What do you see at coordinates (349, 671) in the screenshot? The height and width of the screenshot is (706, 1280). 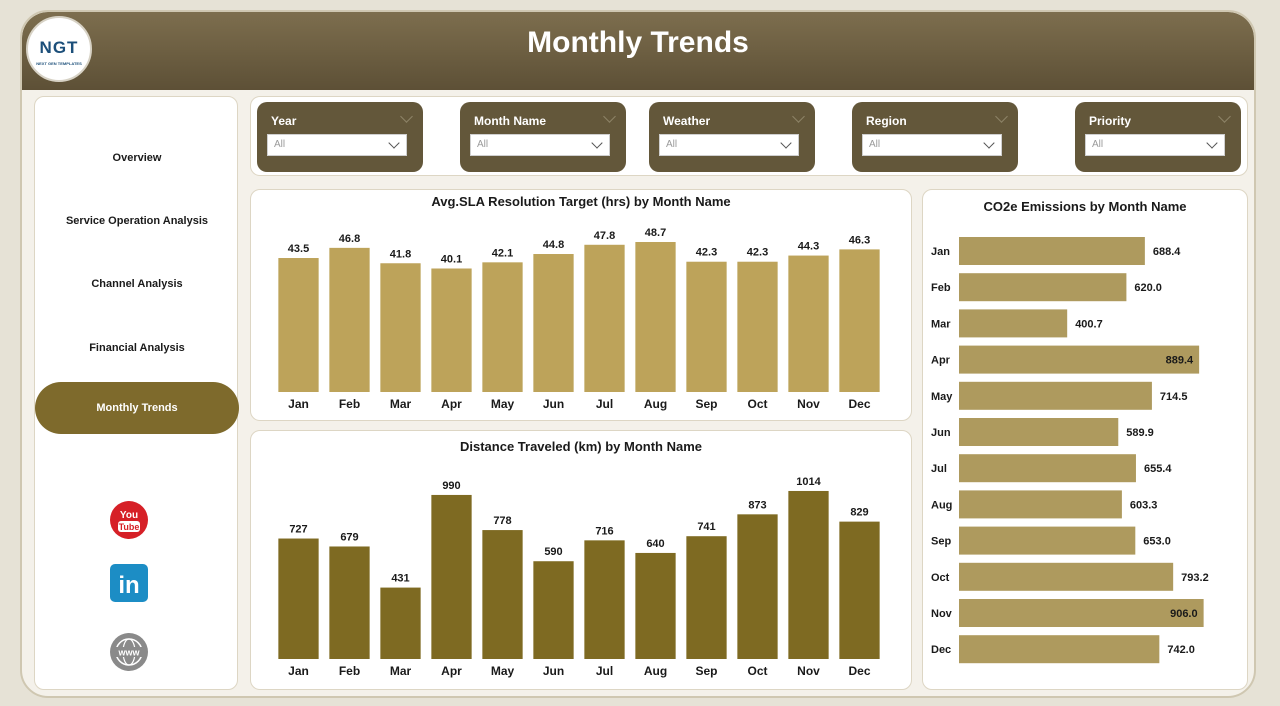 I see `x-tick-label: Feb` at bounding box center [349, 671].